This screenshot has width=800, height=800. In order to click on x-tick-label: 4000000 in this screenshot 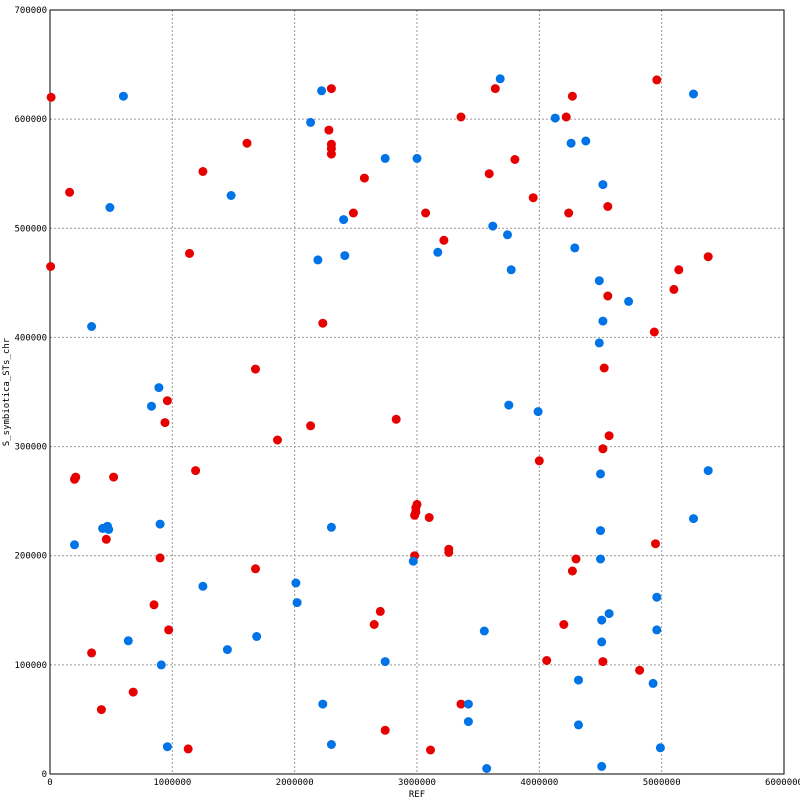, I will do `click(539, 783)`.